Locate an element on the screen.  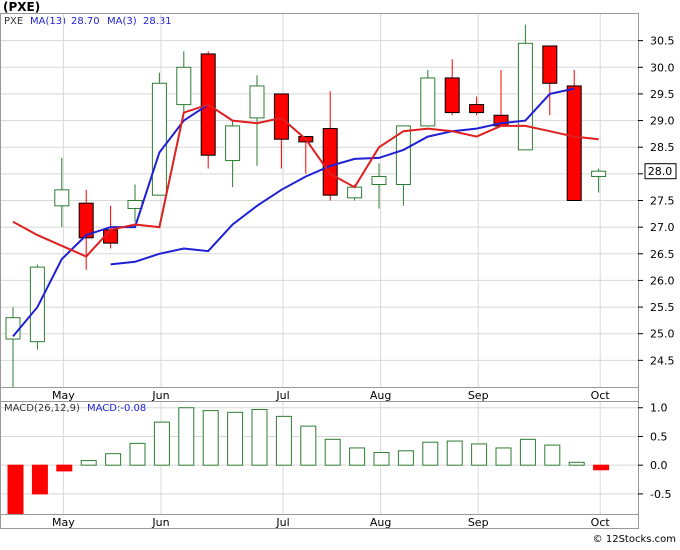
macd-legend-label: MACD(26,12,9) is located at coordinates (42, 408).